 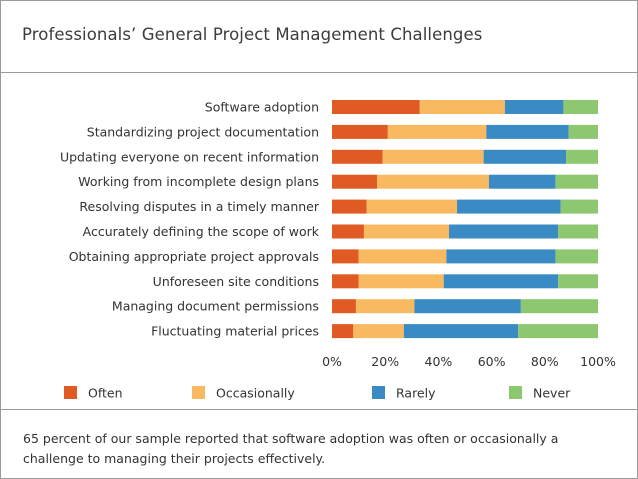 What do you see at coordinates (70, 392) in the screenshot?
I see `legend-swatch-often` at bounding box center [70, 392].